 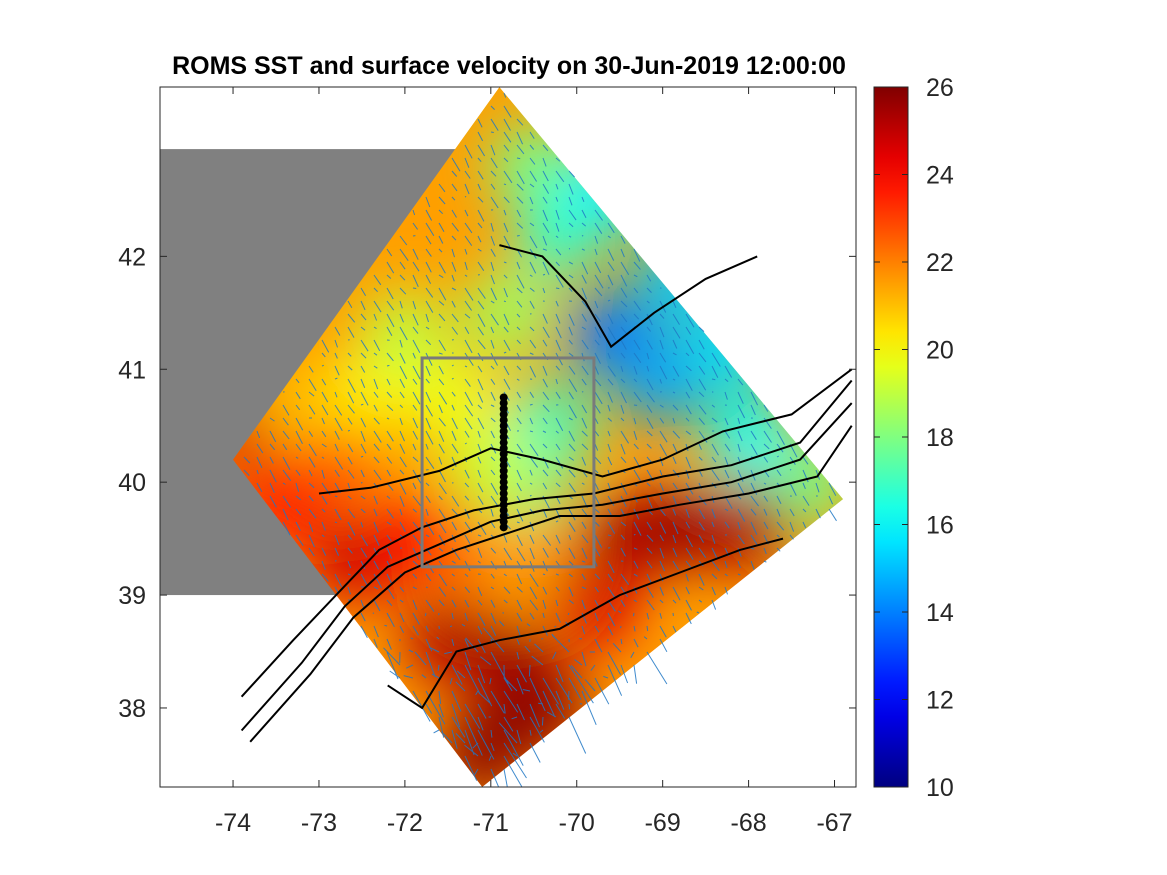 I want to click on colorbar-tick-label: 20, so click(x=940, y=351).